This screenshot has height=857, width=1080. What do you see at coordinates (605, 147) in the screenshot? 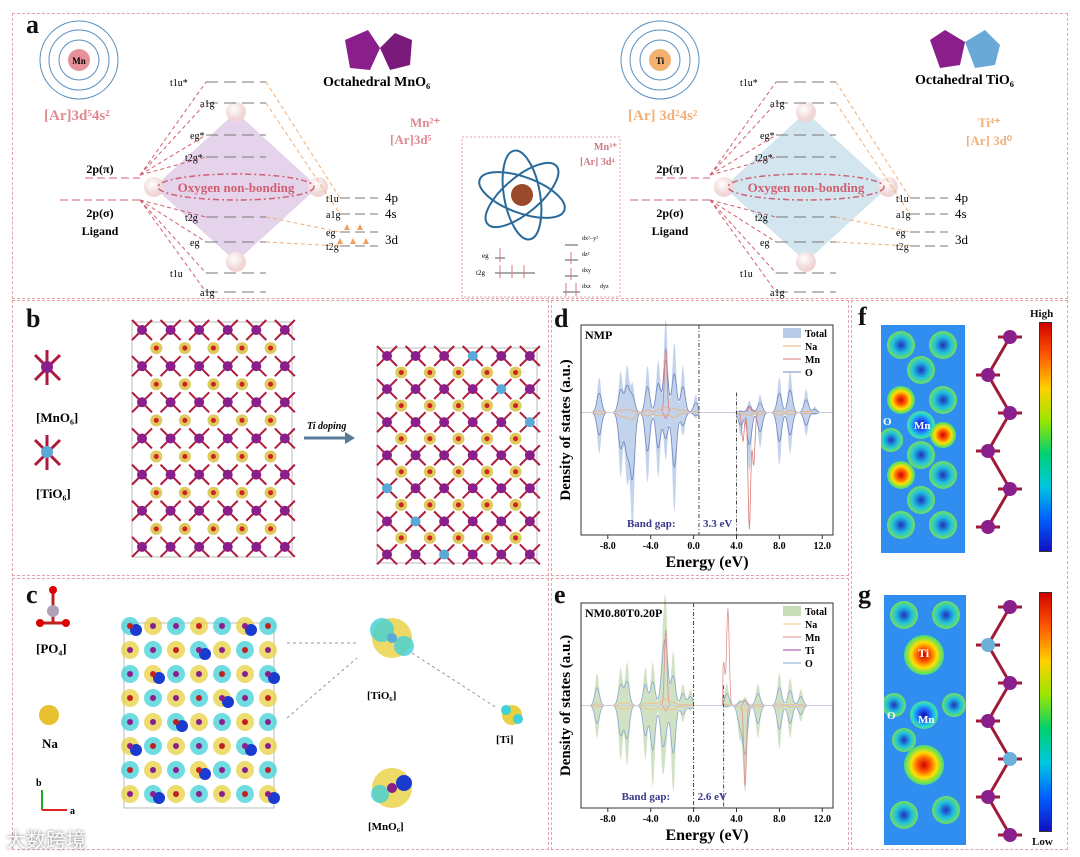
I see `mn3-ion: Mn³⁺` at bounding box center [605, 147].